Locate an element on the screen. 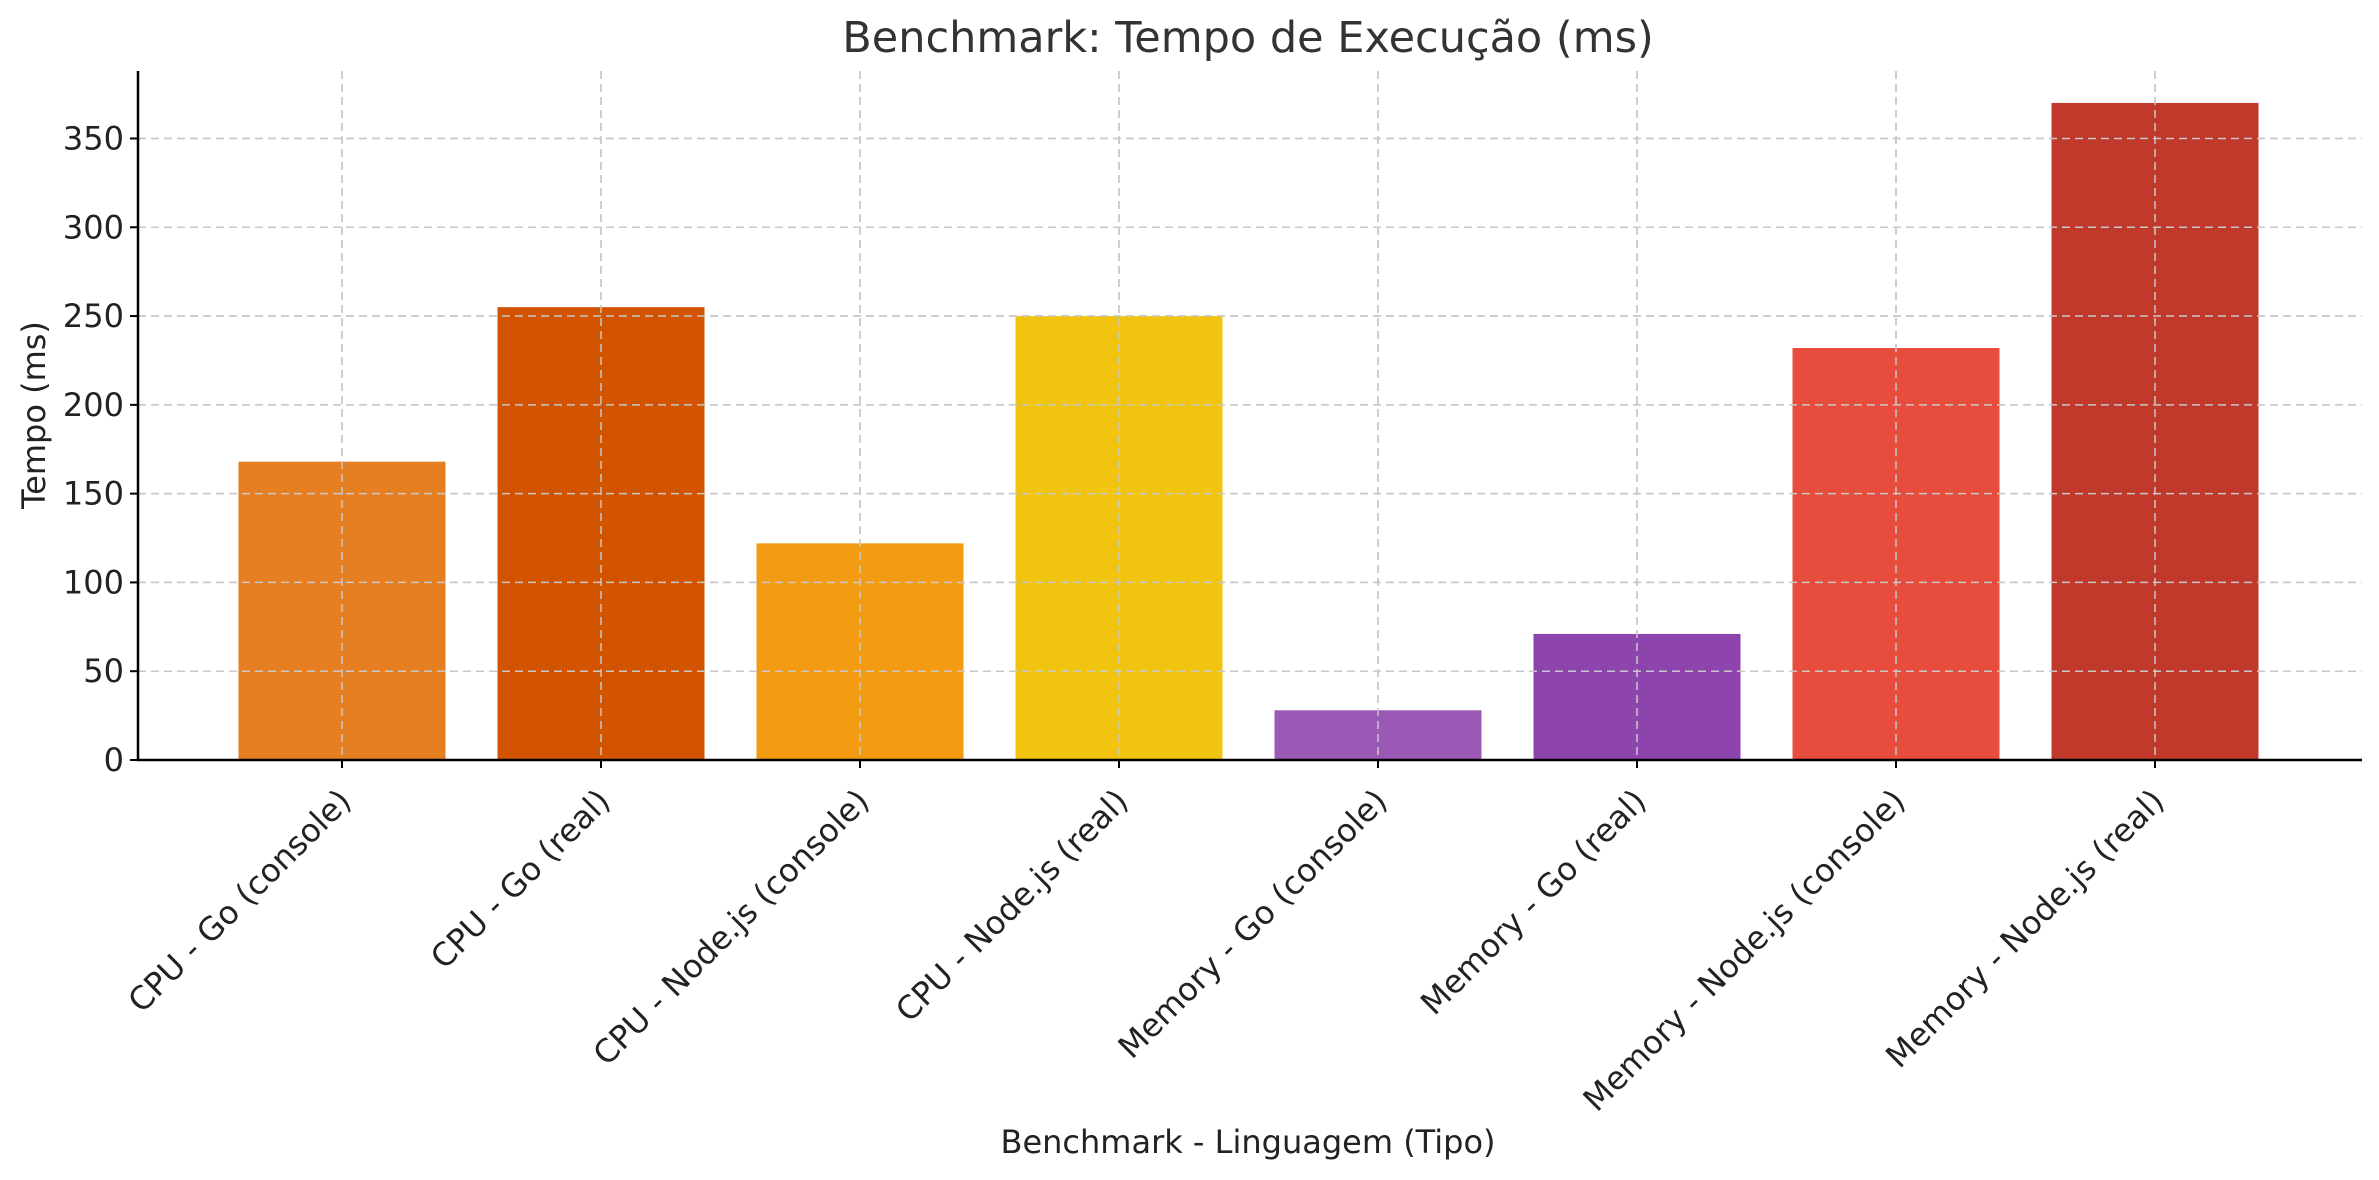 This screenshot has width=2379, height=1180. x-tick-label: CPU - Go (console) is located at coordinates (240, 901).